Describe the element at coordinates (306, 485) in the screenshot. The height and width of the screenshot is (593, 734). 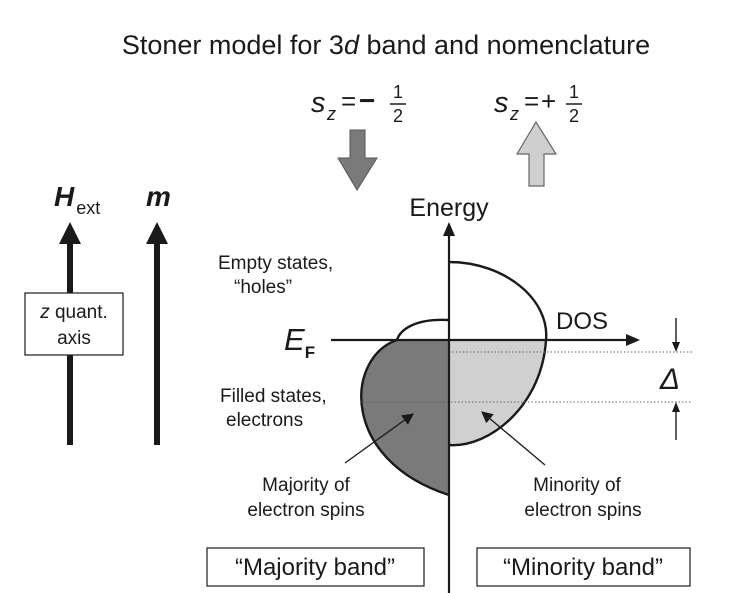
I see `svg-text: Majority of` at that location.